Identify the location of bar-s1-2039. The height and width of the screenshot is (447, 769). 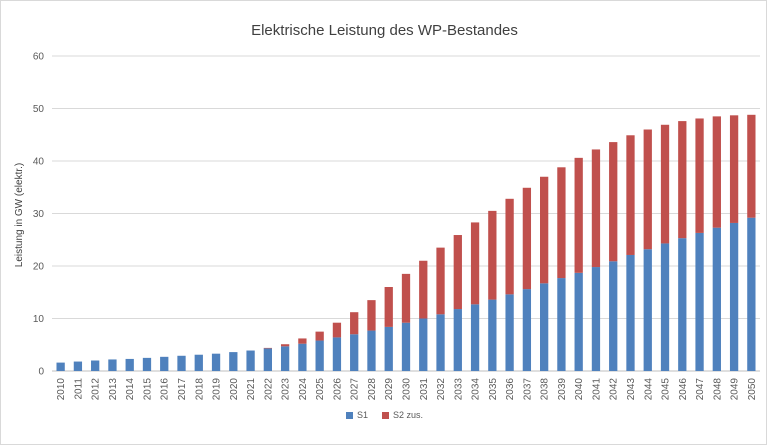
(561, 324).